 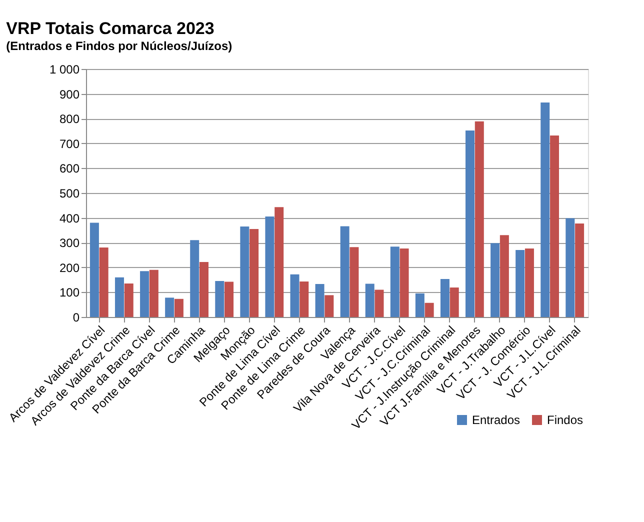 I want to click on legend-label: Entrados, so click(x=496, y=420).